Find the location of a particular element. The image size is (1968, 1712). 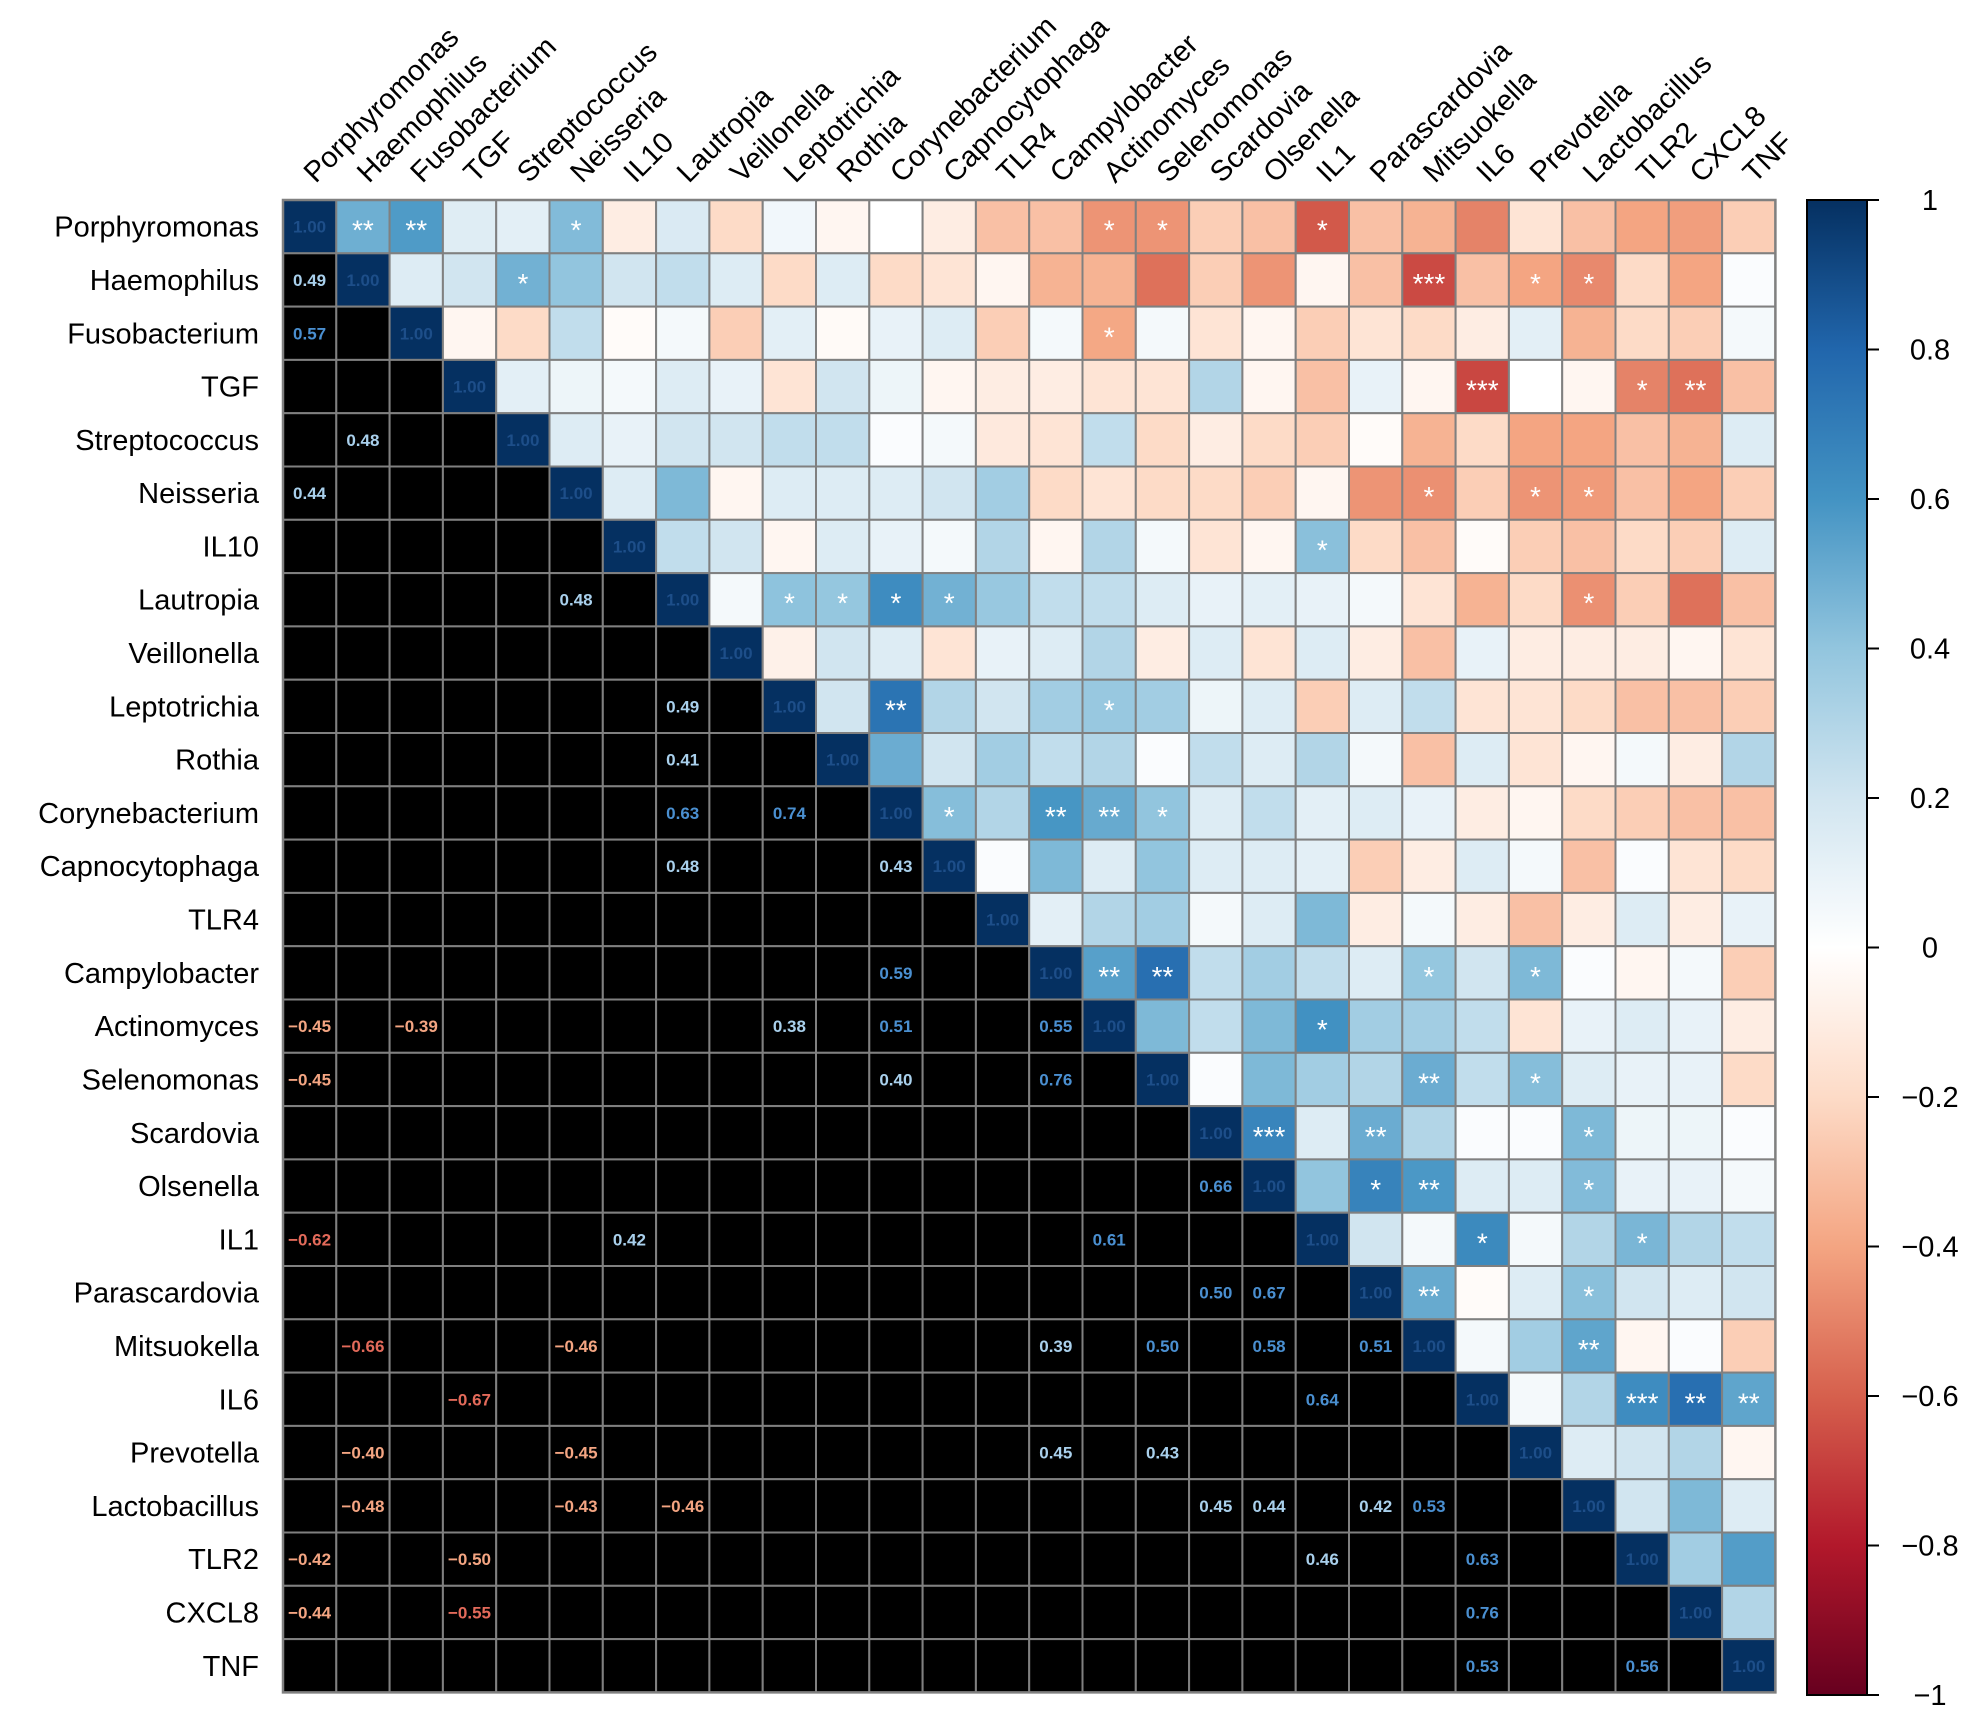

correlation-value-label: −0.39 is located at coordinates (416, 1026).